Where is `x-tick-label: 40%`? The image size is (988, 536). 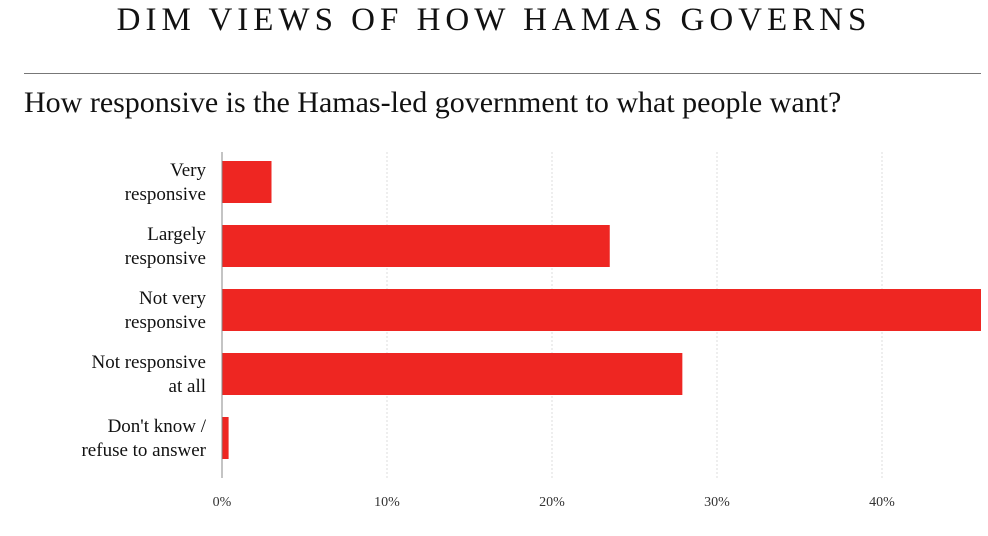
x-tick-label: 40% is located at coordinates (882, 502).